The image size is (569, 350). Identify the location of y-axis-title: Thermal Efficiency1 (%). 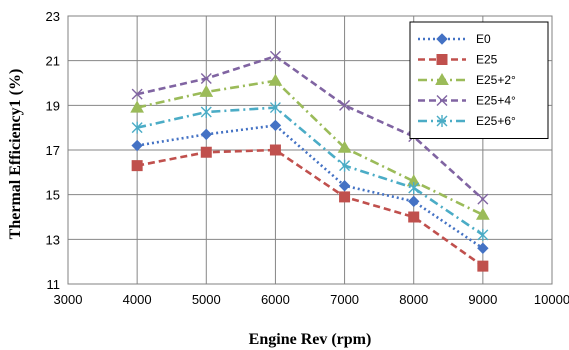
(15, 154).